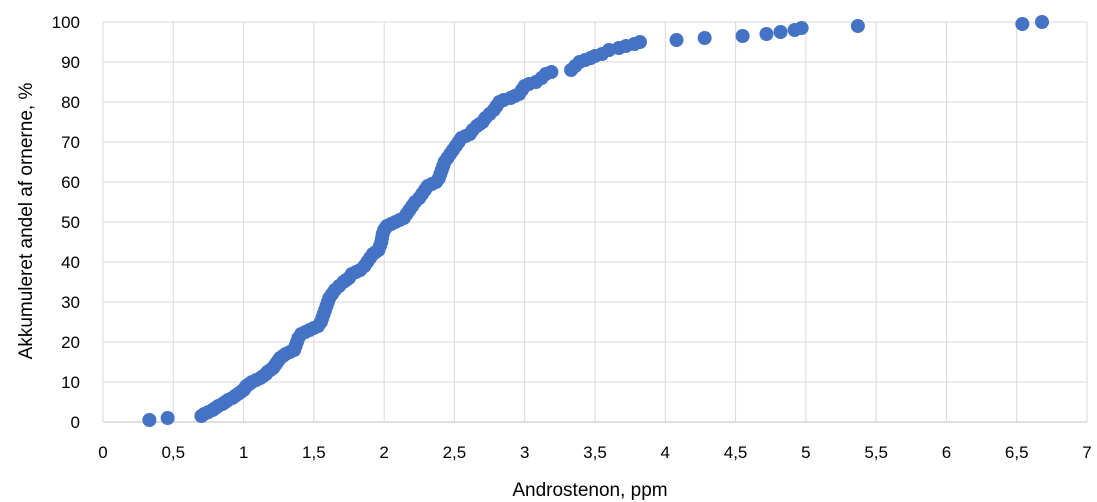 The width and height of the screenshot is (1097, 502). What do you see at coordinates (70, 182) in the screenshot?
I see `y-tick-label: 60` at bounding box center [70, 182].